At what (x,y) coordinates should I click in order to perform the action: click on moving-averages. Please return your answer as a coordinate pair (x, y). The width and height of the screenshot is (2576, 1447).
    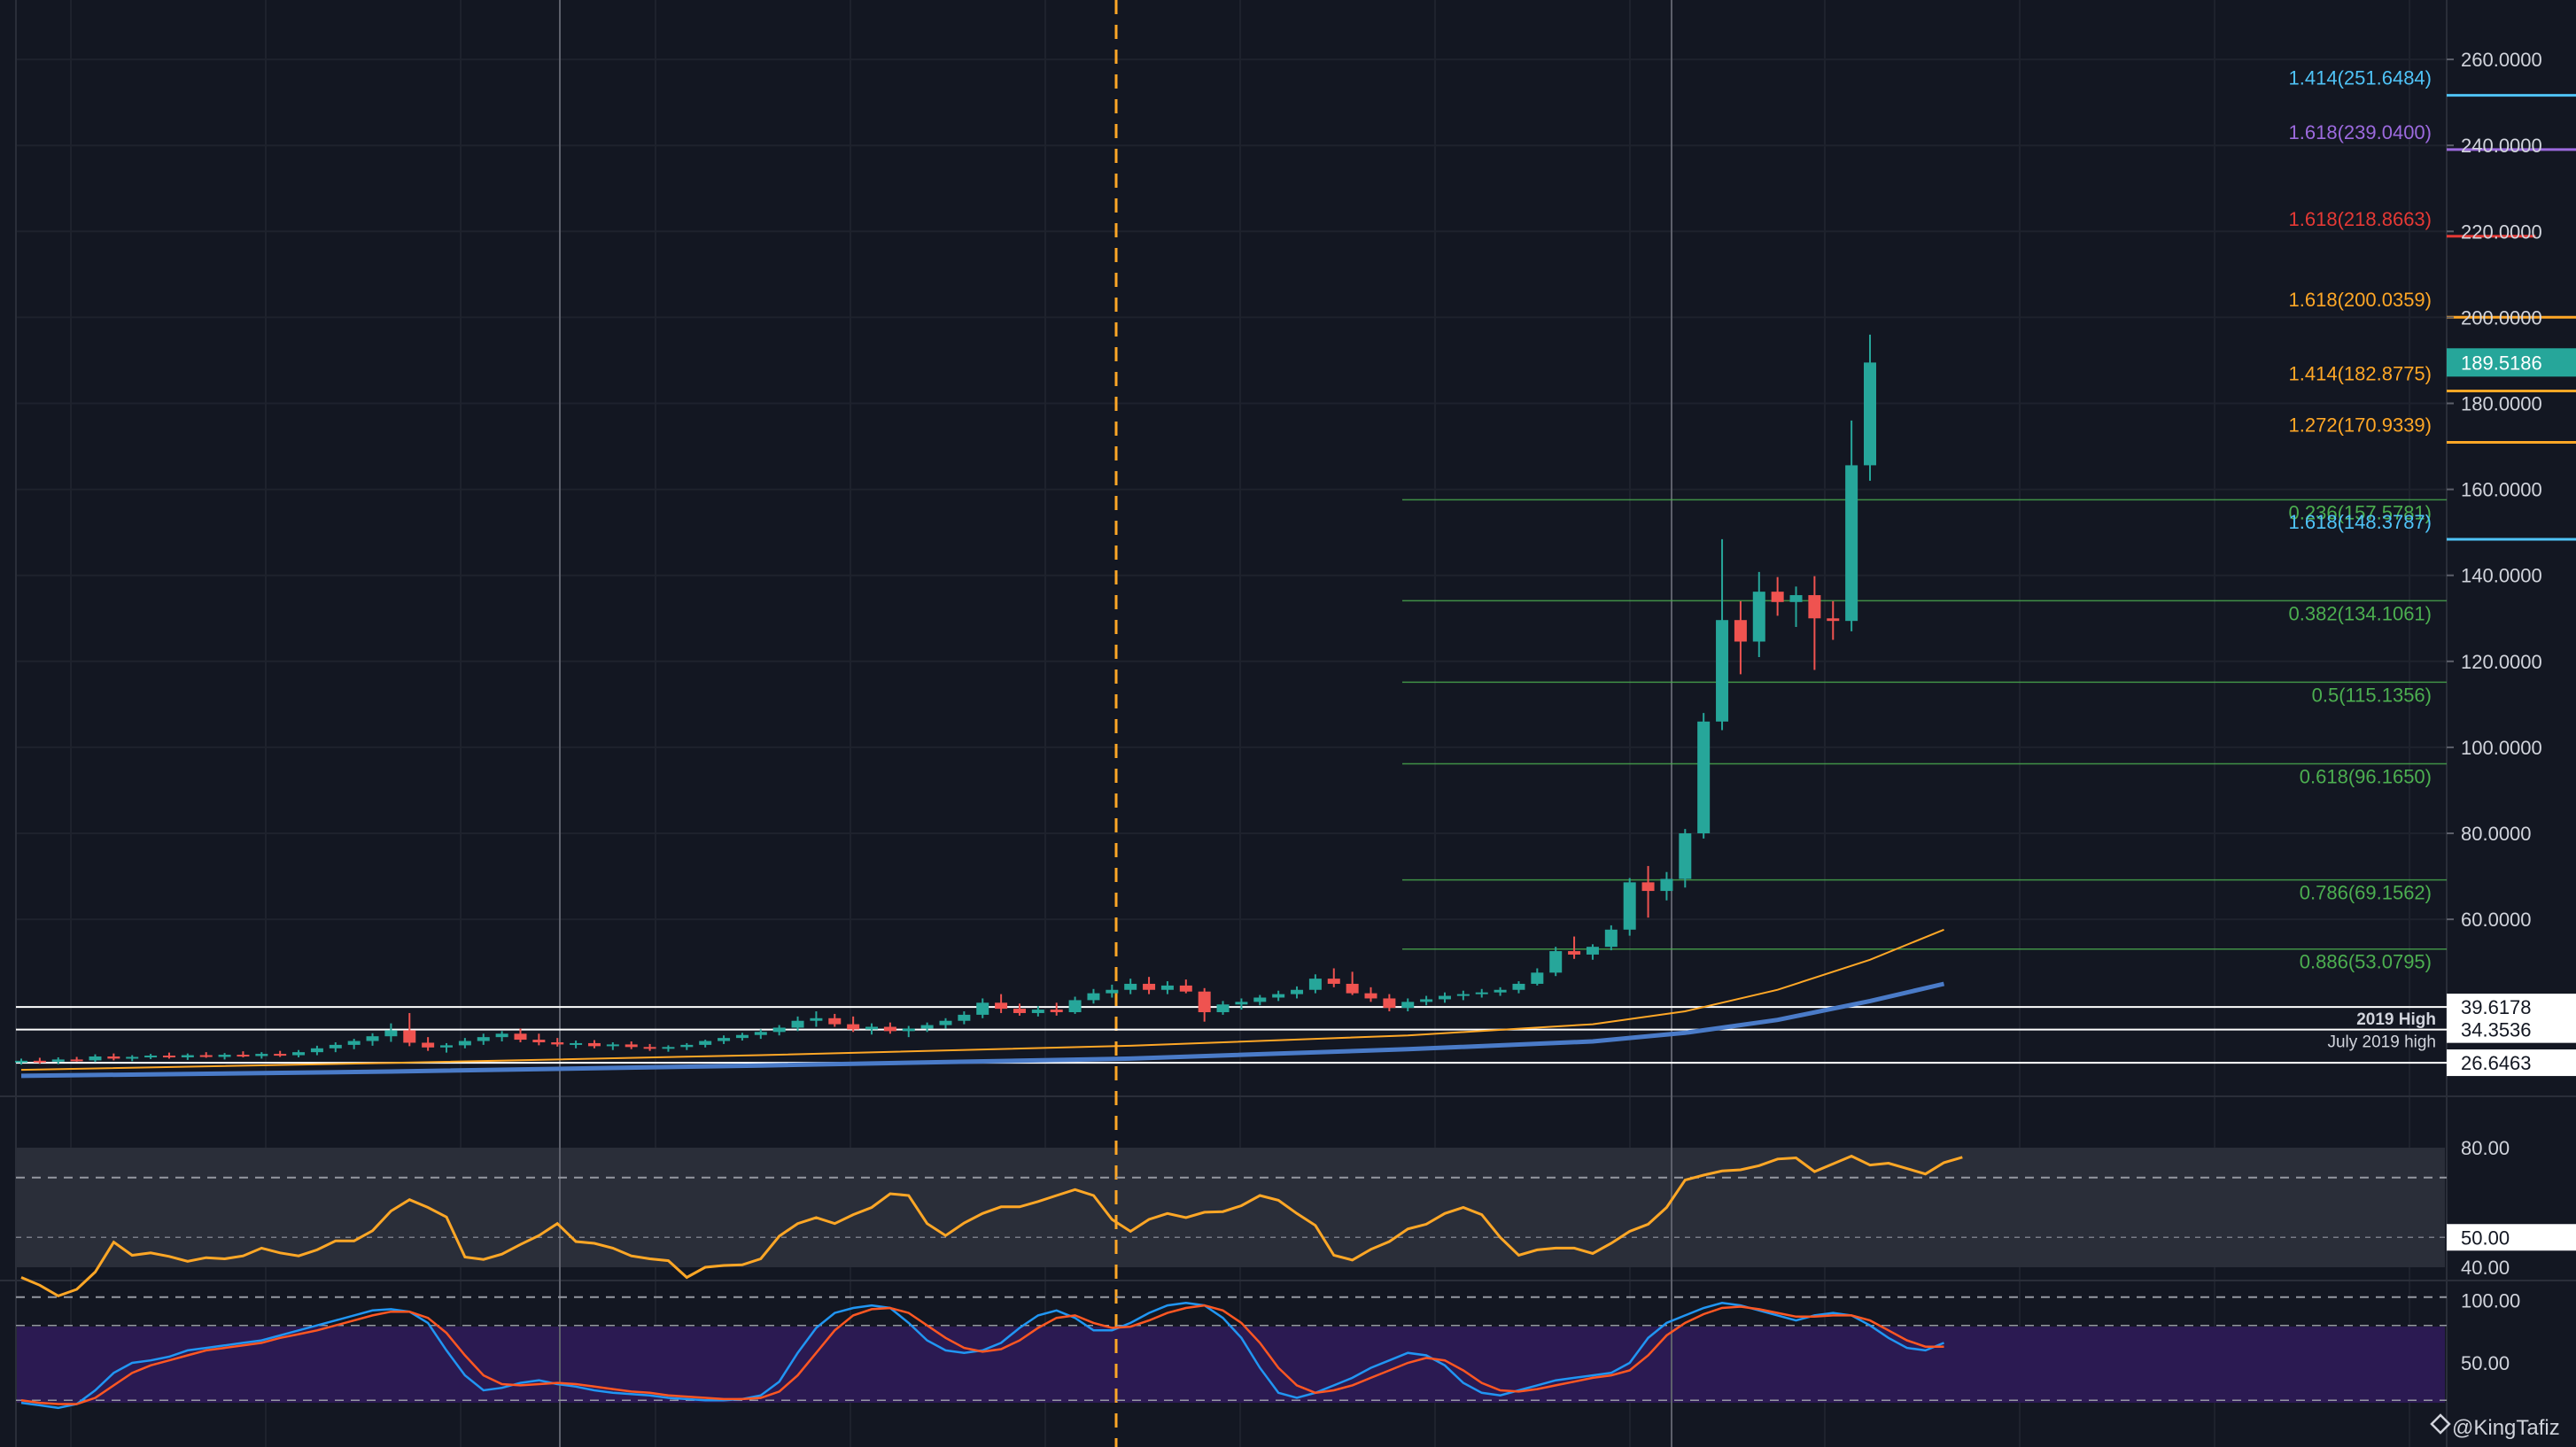
    Looking at the image, I should click on (983, 1004).